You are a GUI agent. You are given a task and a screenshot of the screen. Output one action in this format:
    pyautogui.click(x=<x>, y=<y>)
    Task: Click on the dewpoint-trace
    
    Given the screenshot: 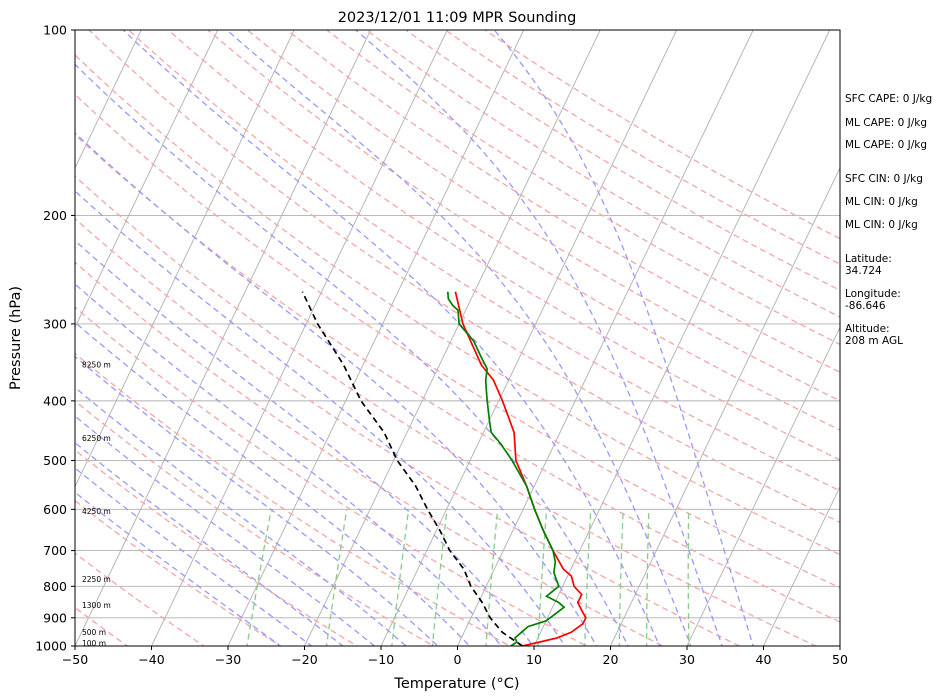 What is the action you would take?
    pyautogui.click(x=506, y=468)
    